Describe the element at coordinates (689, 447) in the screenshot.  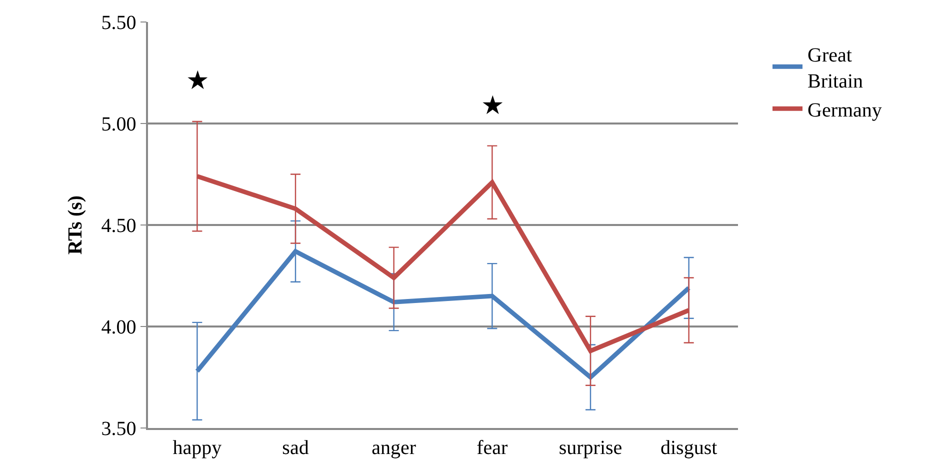
I see `x-tick-label: disgust` at that location.